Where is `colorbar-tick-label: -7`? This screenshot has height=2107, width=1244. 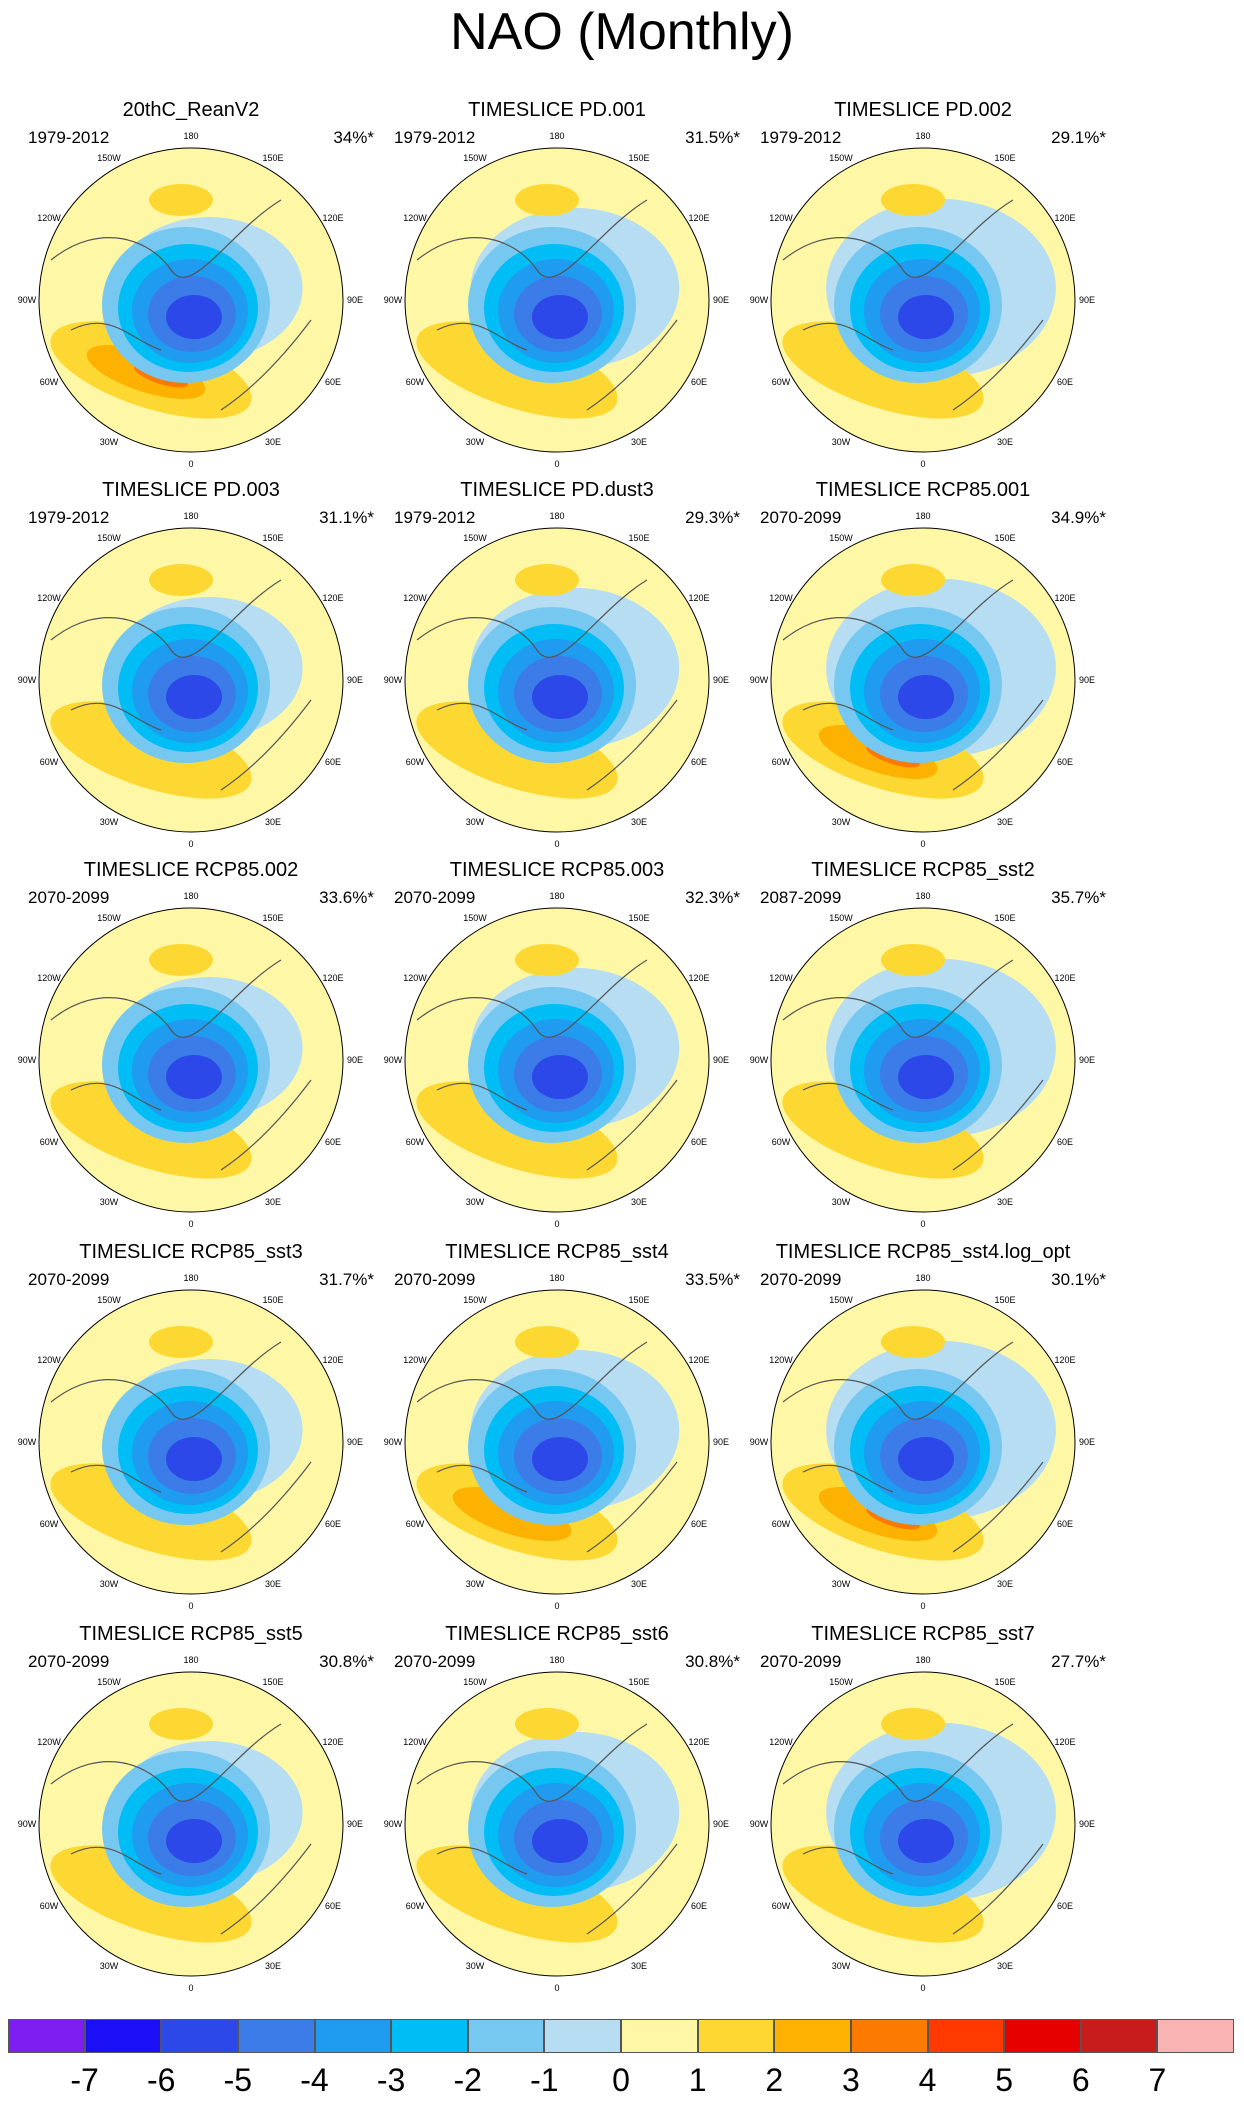 colorbar-tick-label: -7 is located at coordinates (84, 2080).